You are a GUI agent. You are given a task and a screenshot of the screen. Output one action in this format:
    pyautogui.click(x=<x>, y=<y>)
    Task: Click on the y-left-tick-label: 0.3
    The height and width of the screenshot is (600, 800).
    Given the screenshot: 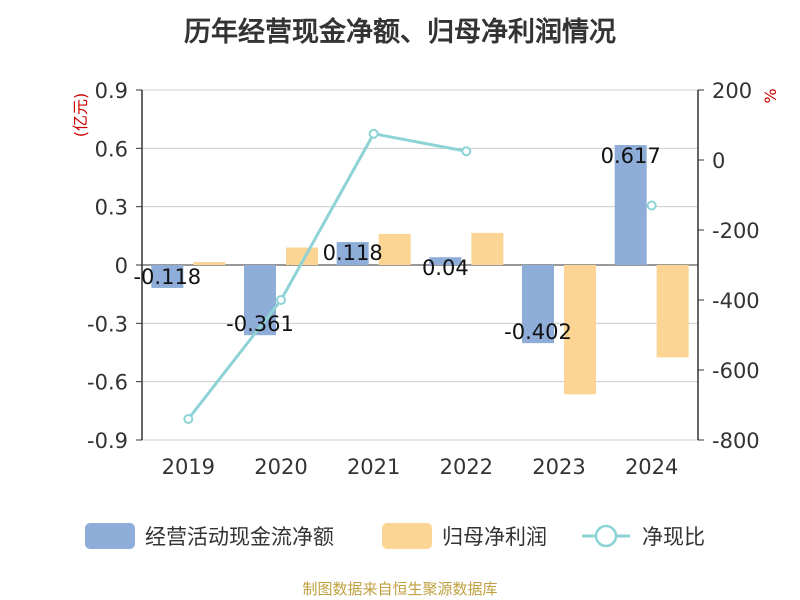 What is the action you would take?
    pyautogui.click(x=111, y=208)
    